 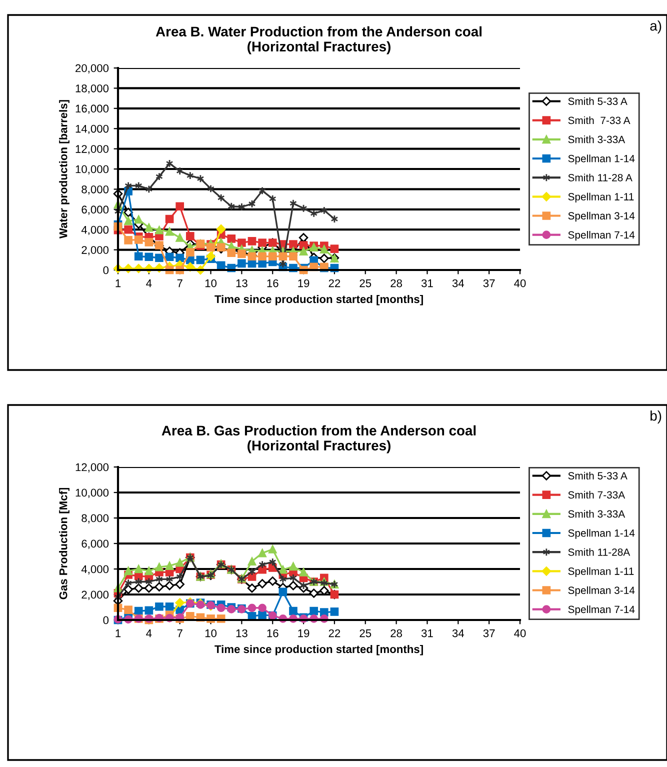 What do you see at coordinates (92, 129) in the screenshot?
I see `y-tick-label: 14,000` at bounding box center [92, 129].